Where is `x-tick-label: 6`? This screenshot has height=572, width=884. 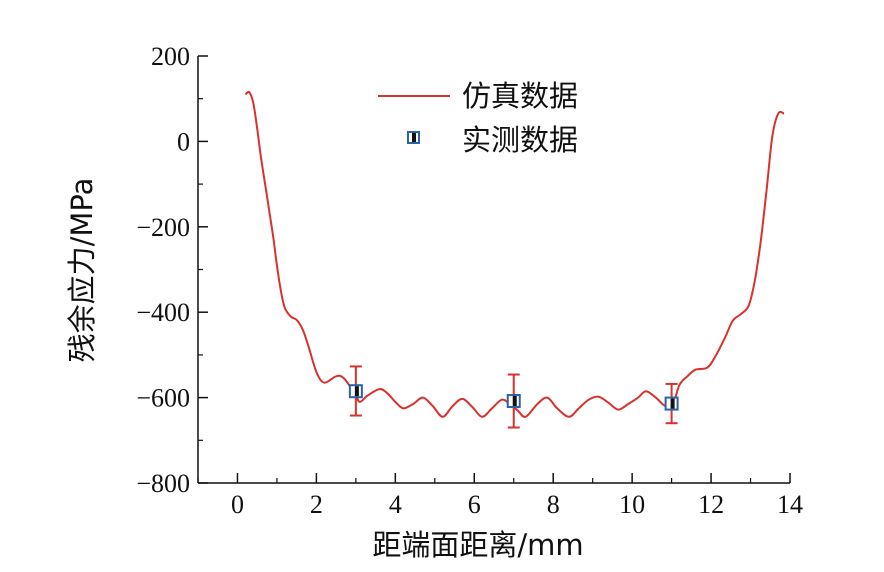 x-tick-label: 6 is located at coordinates (474, 504).